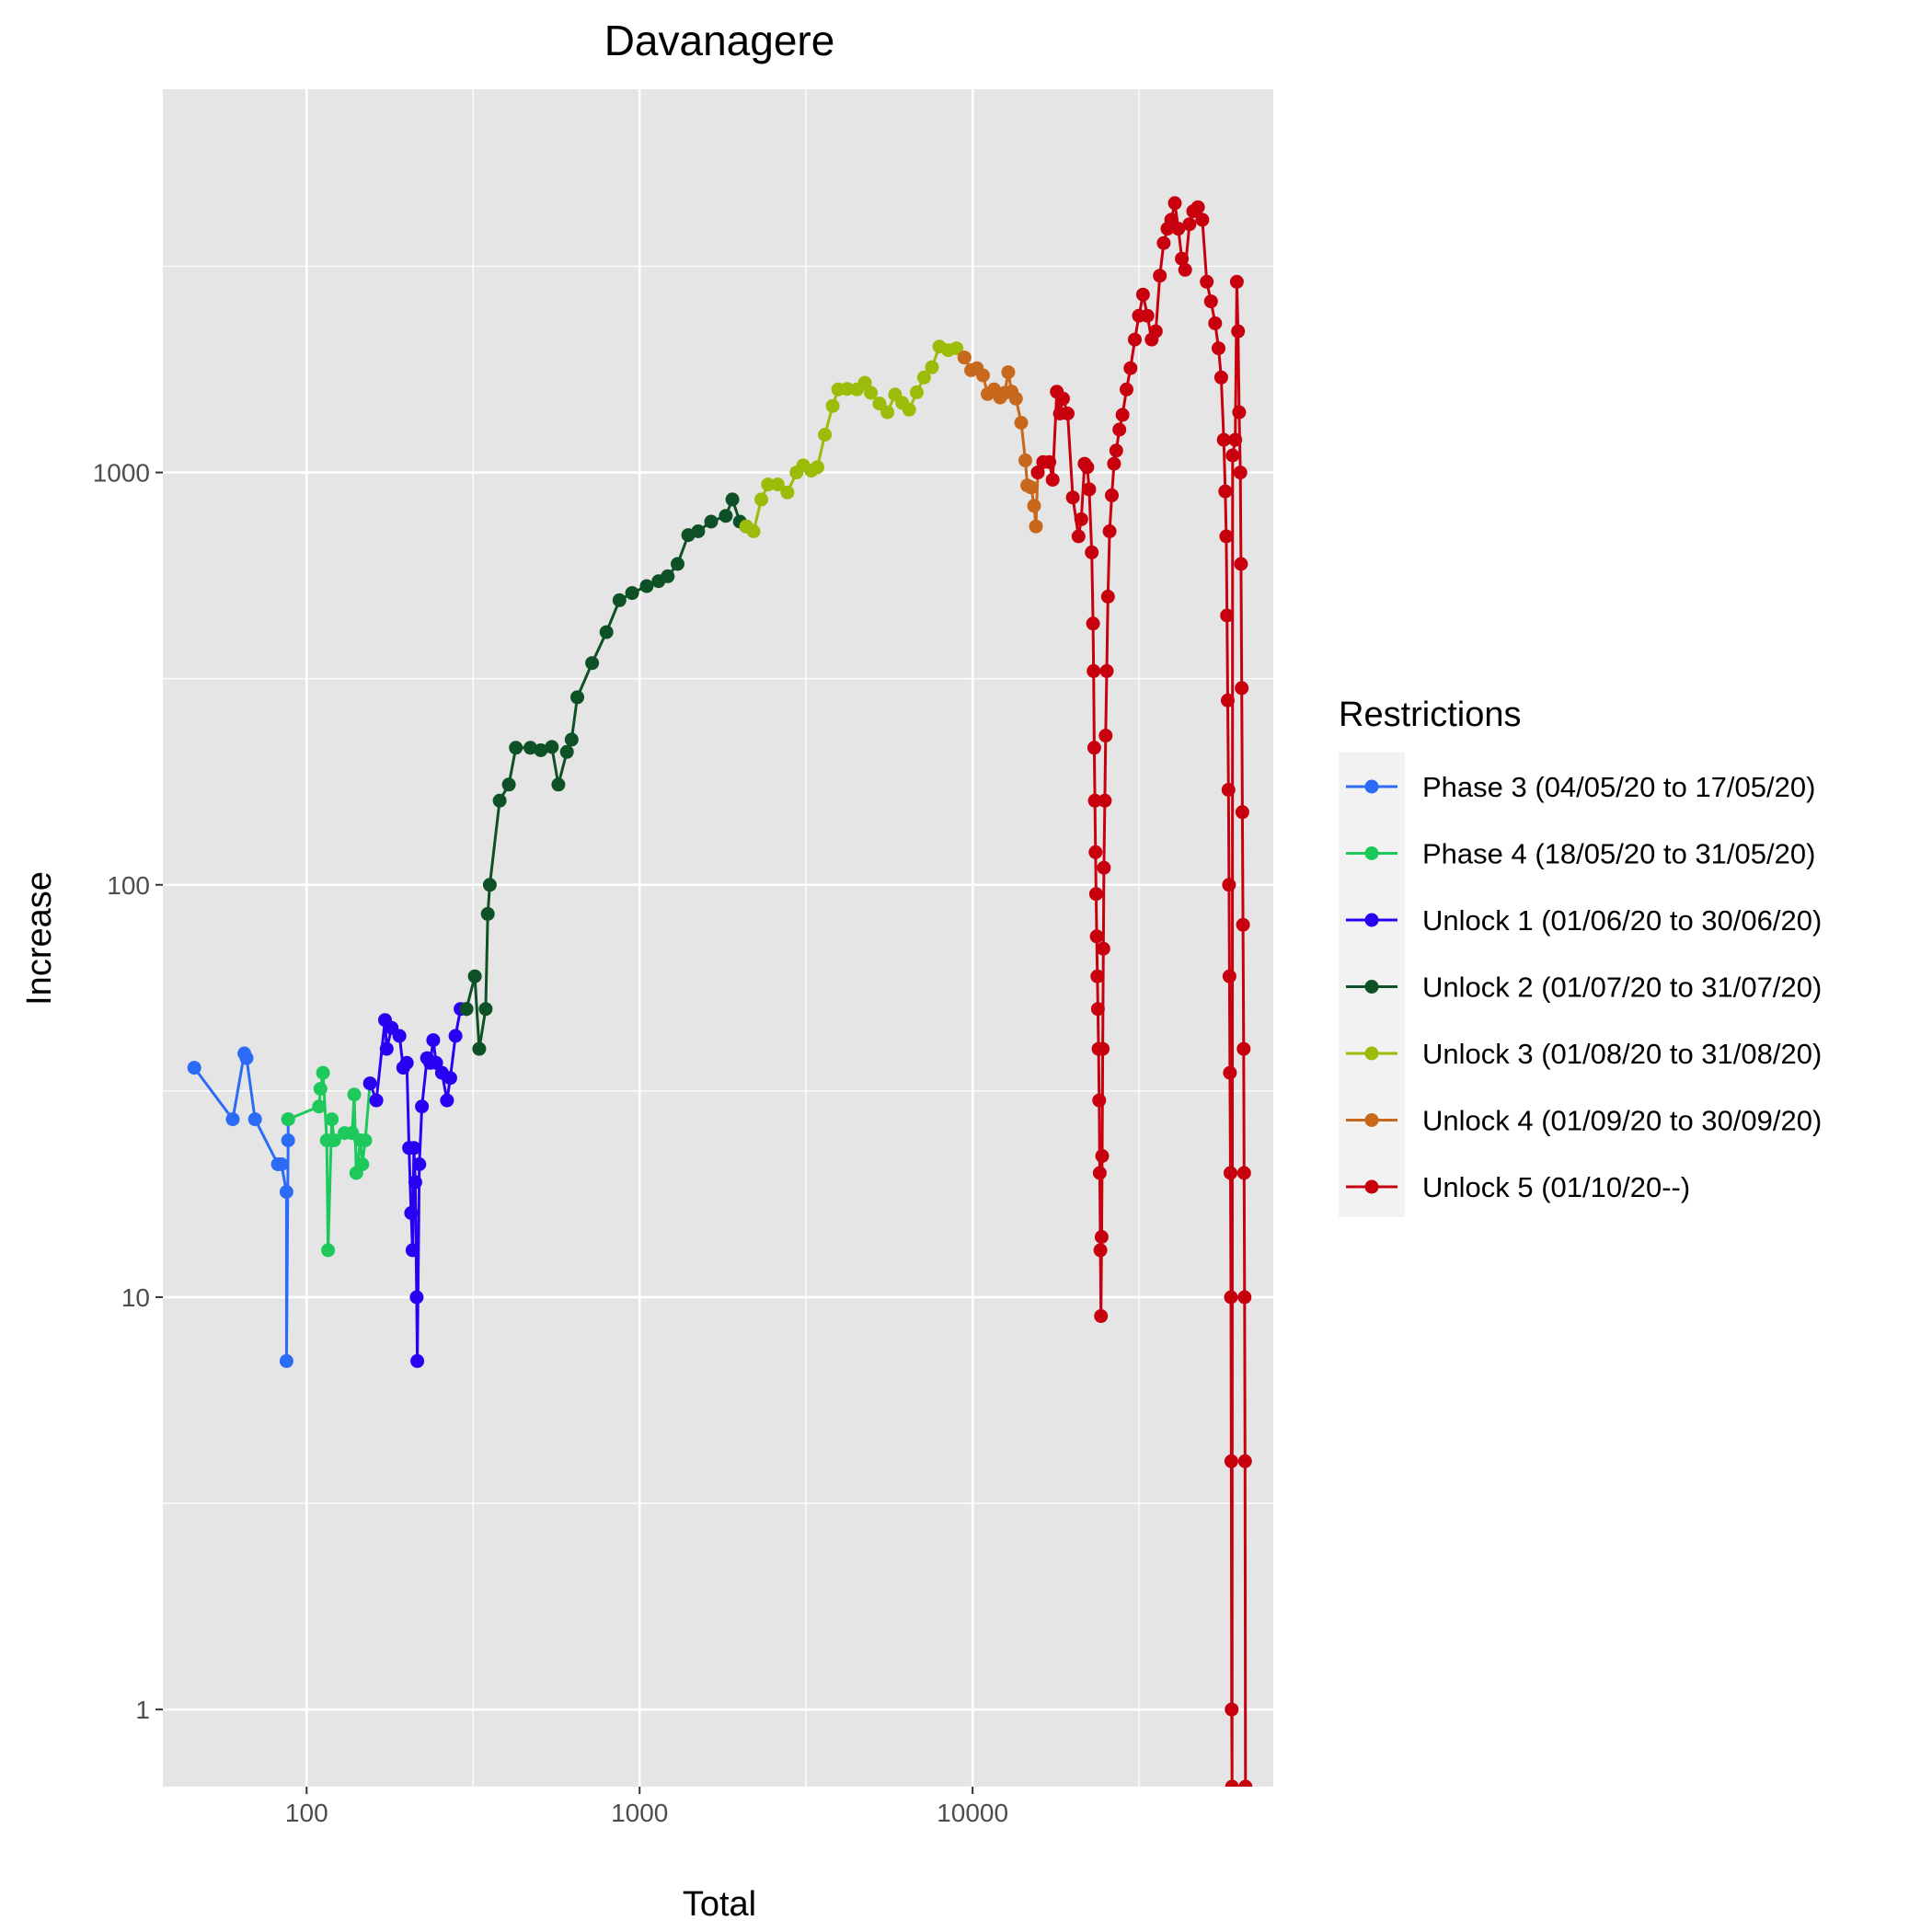  What do you see at coordinates (1622, 920) in the screenshot?
I see `legend-label: Unlock 1 (01/06/20 to 30/06/20)` at bounding box center [1622, 920].